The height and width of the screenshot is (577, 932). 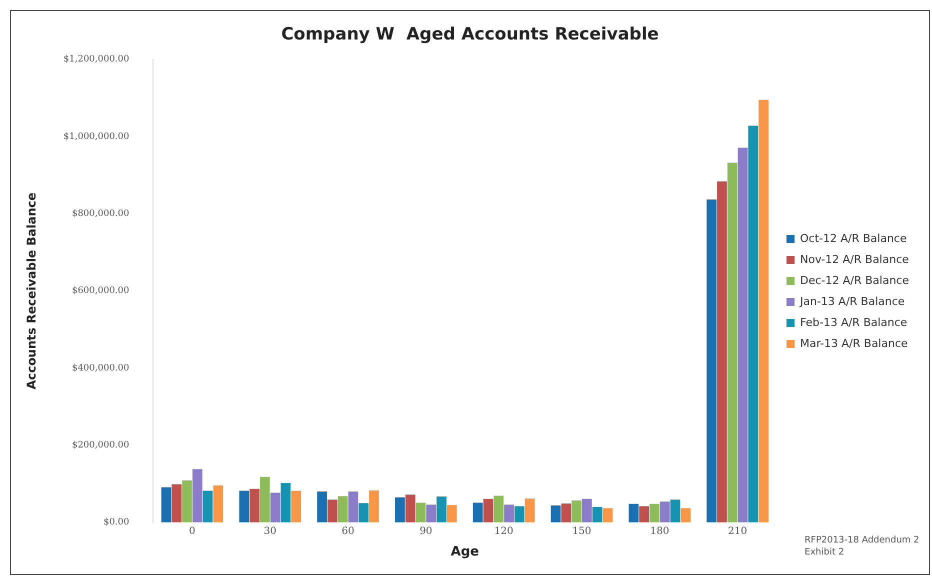 I want to click on y-tick-label: $200,000.00, so click(x=101, y=445).